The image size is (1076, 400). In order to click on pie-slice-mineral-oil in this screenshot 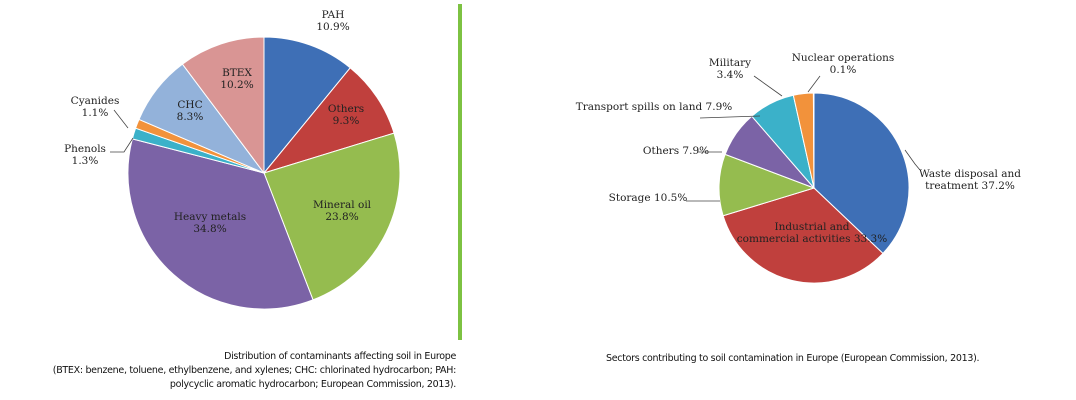, I will do `click(332, 216)`.